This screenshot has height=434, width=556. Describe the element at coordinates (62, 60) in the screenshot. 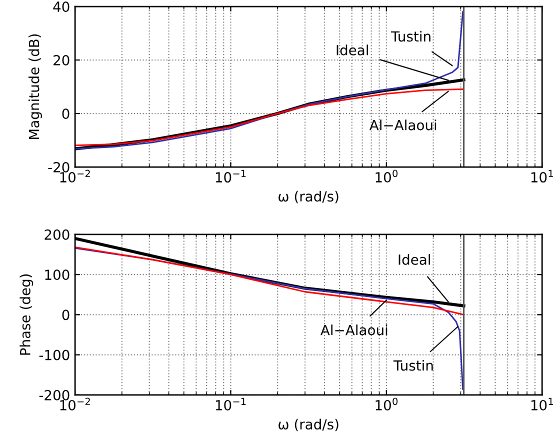

I see `y-tick-label: 20` at that location.